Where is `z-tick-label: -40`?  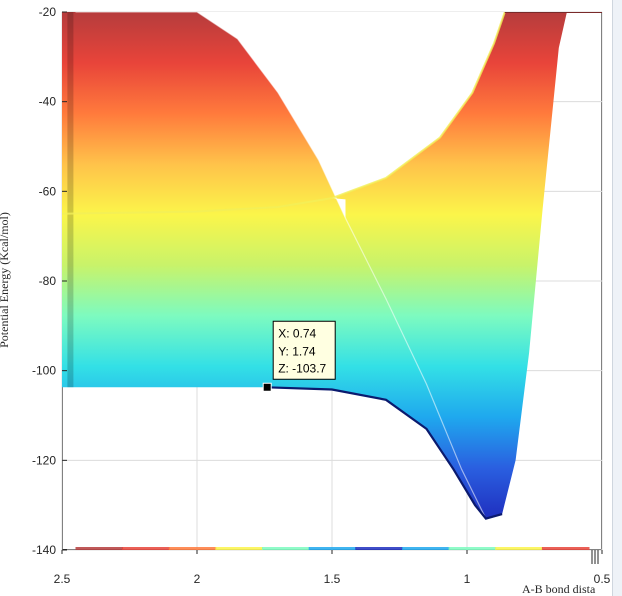 z-tick-label: -40 is located at coordinates (48, 102).